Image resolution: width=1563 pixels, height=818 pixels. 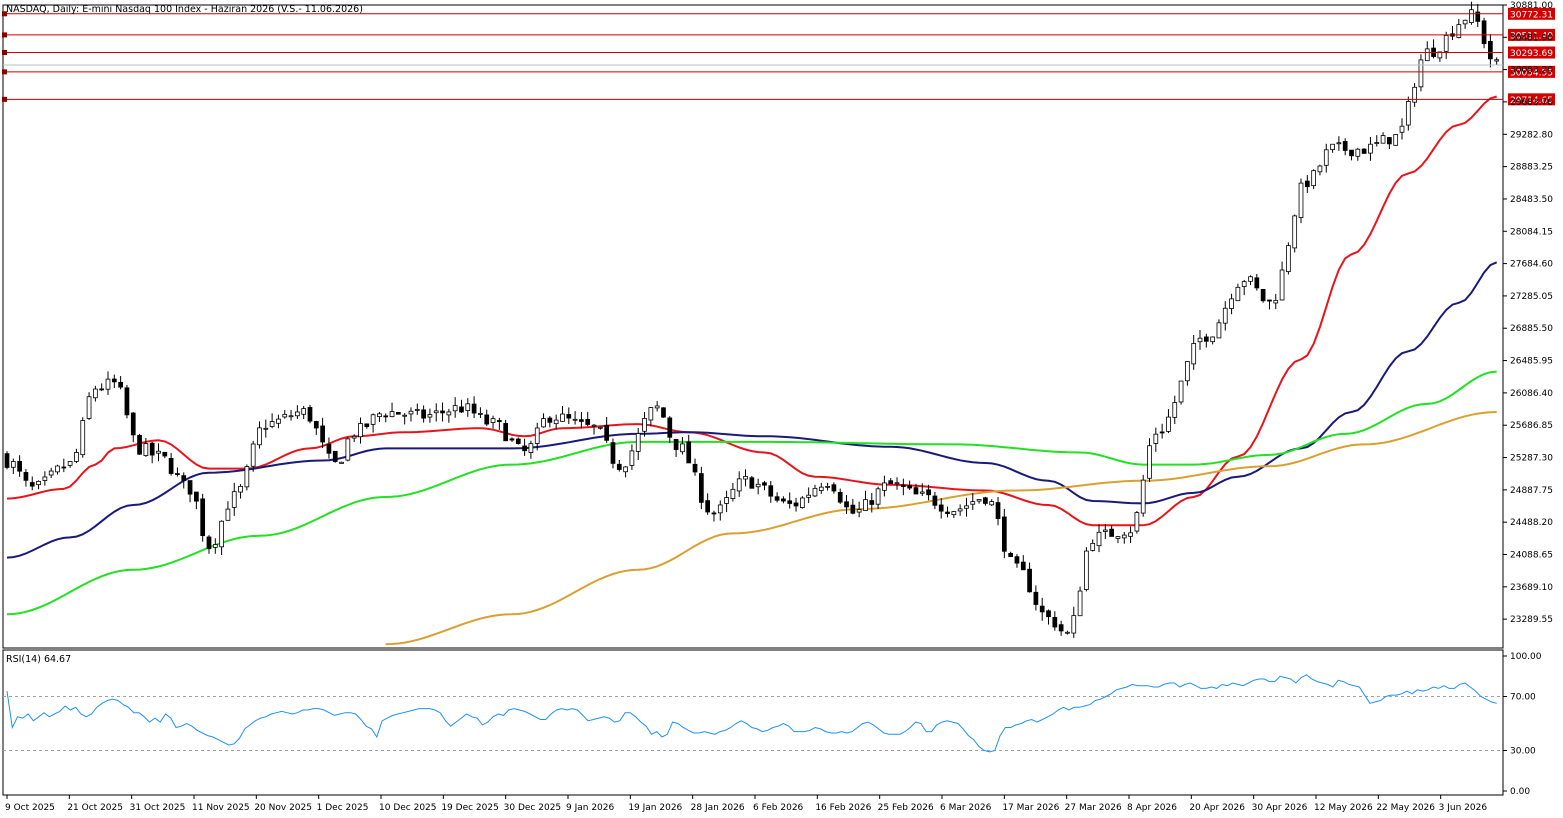 I want to click on rsi-tick-label: 30.00, so click(x=1523, y=752).